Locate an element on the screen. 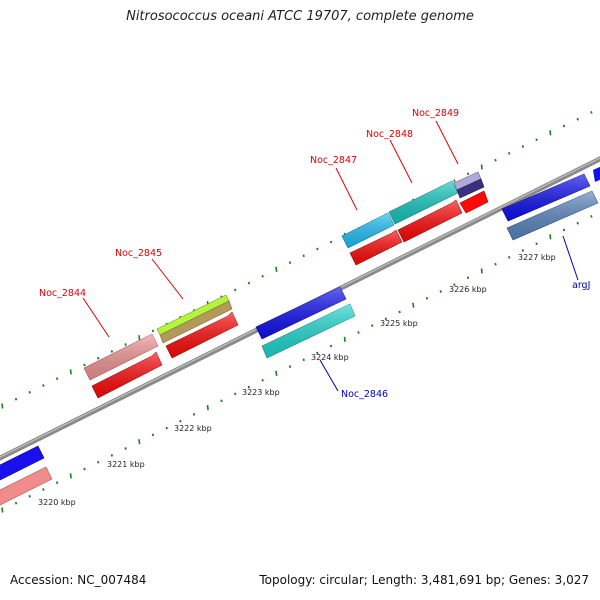 The height and width of the screenshot is (600, 600). gene-label-noc-2847: Noc_2847 is located at coordinates (333, 160).